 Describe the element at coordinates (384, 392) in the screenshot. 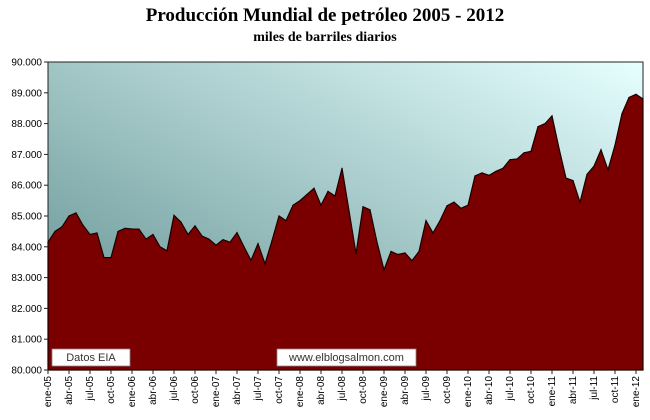

I see `x-tick-label: ene-09` at that location.